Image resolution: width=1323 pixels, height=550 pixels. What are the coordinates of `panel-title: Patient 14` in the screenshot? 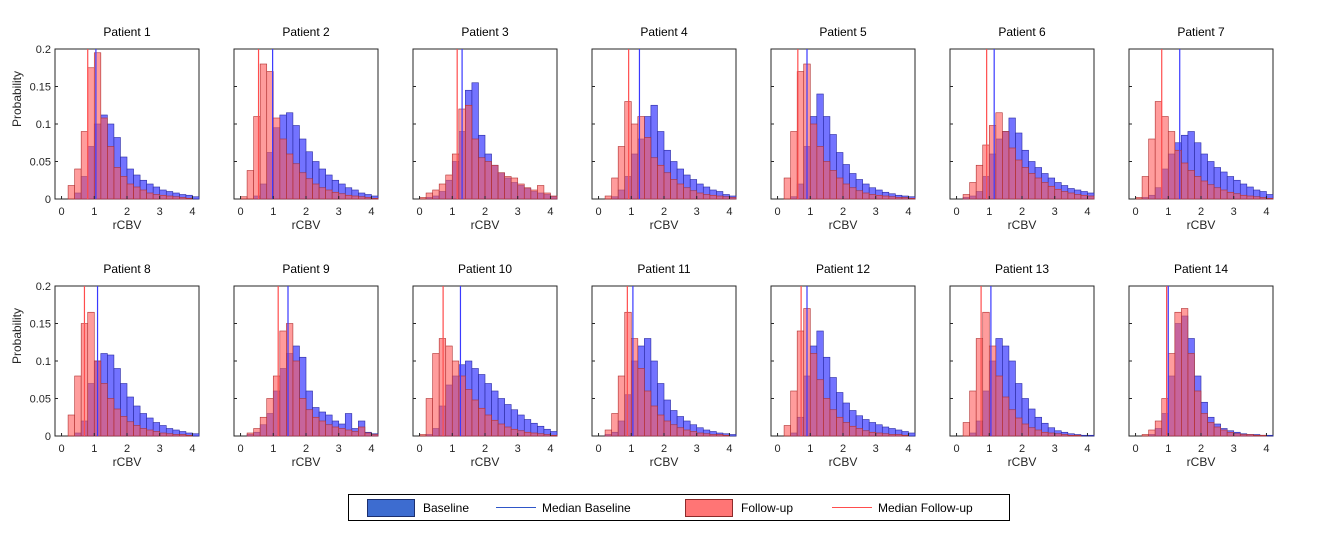 It's located at (1201, 269).